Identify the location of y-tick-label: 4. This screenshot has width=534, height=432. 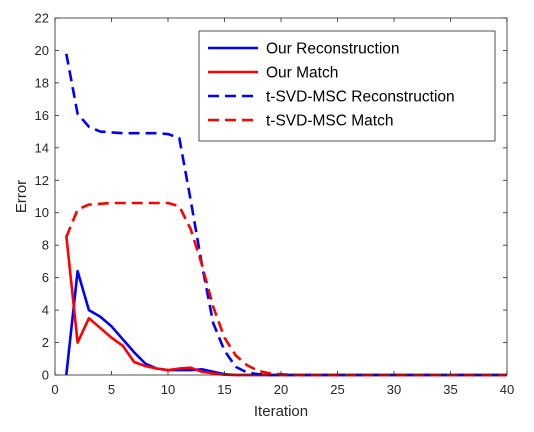
(45, 310).